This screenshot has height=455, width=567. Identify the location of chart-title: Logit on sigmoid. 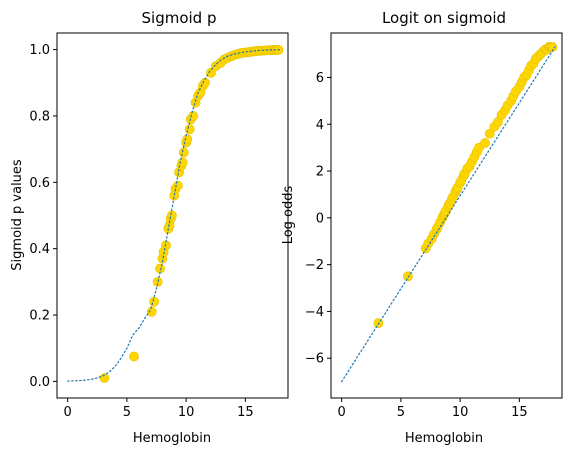
(444, 18).